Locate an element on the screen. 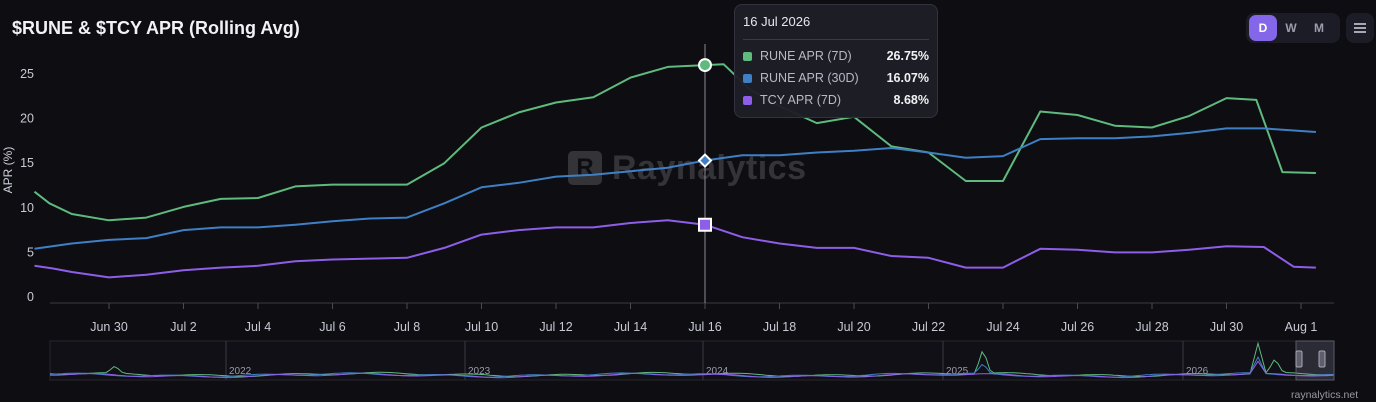 This screenshot has height=402, width=1376. tooltip-label: RUNE APR (7D) is located at coordinates (806, 56).